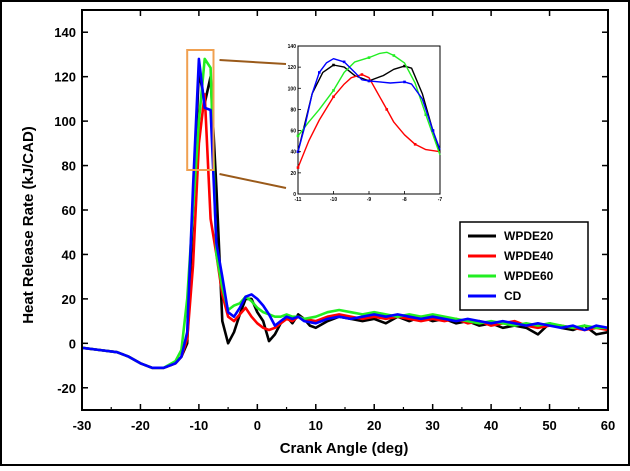 This screenshot has width=630, height=471. I want to click on y-tick-label: -20, so click(66, 388).